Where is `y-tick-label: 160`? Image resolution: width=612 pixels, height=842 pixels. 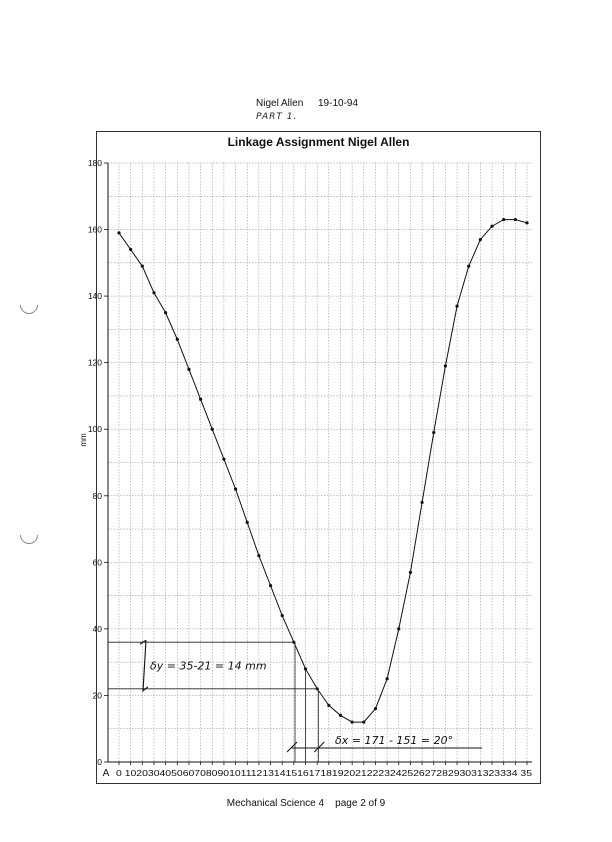 y-tick-label: 160 is located at coordinates (95, 230).